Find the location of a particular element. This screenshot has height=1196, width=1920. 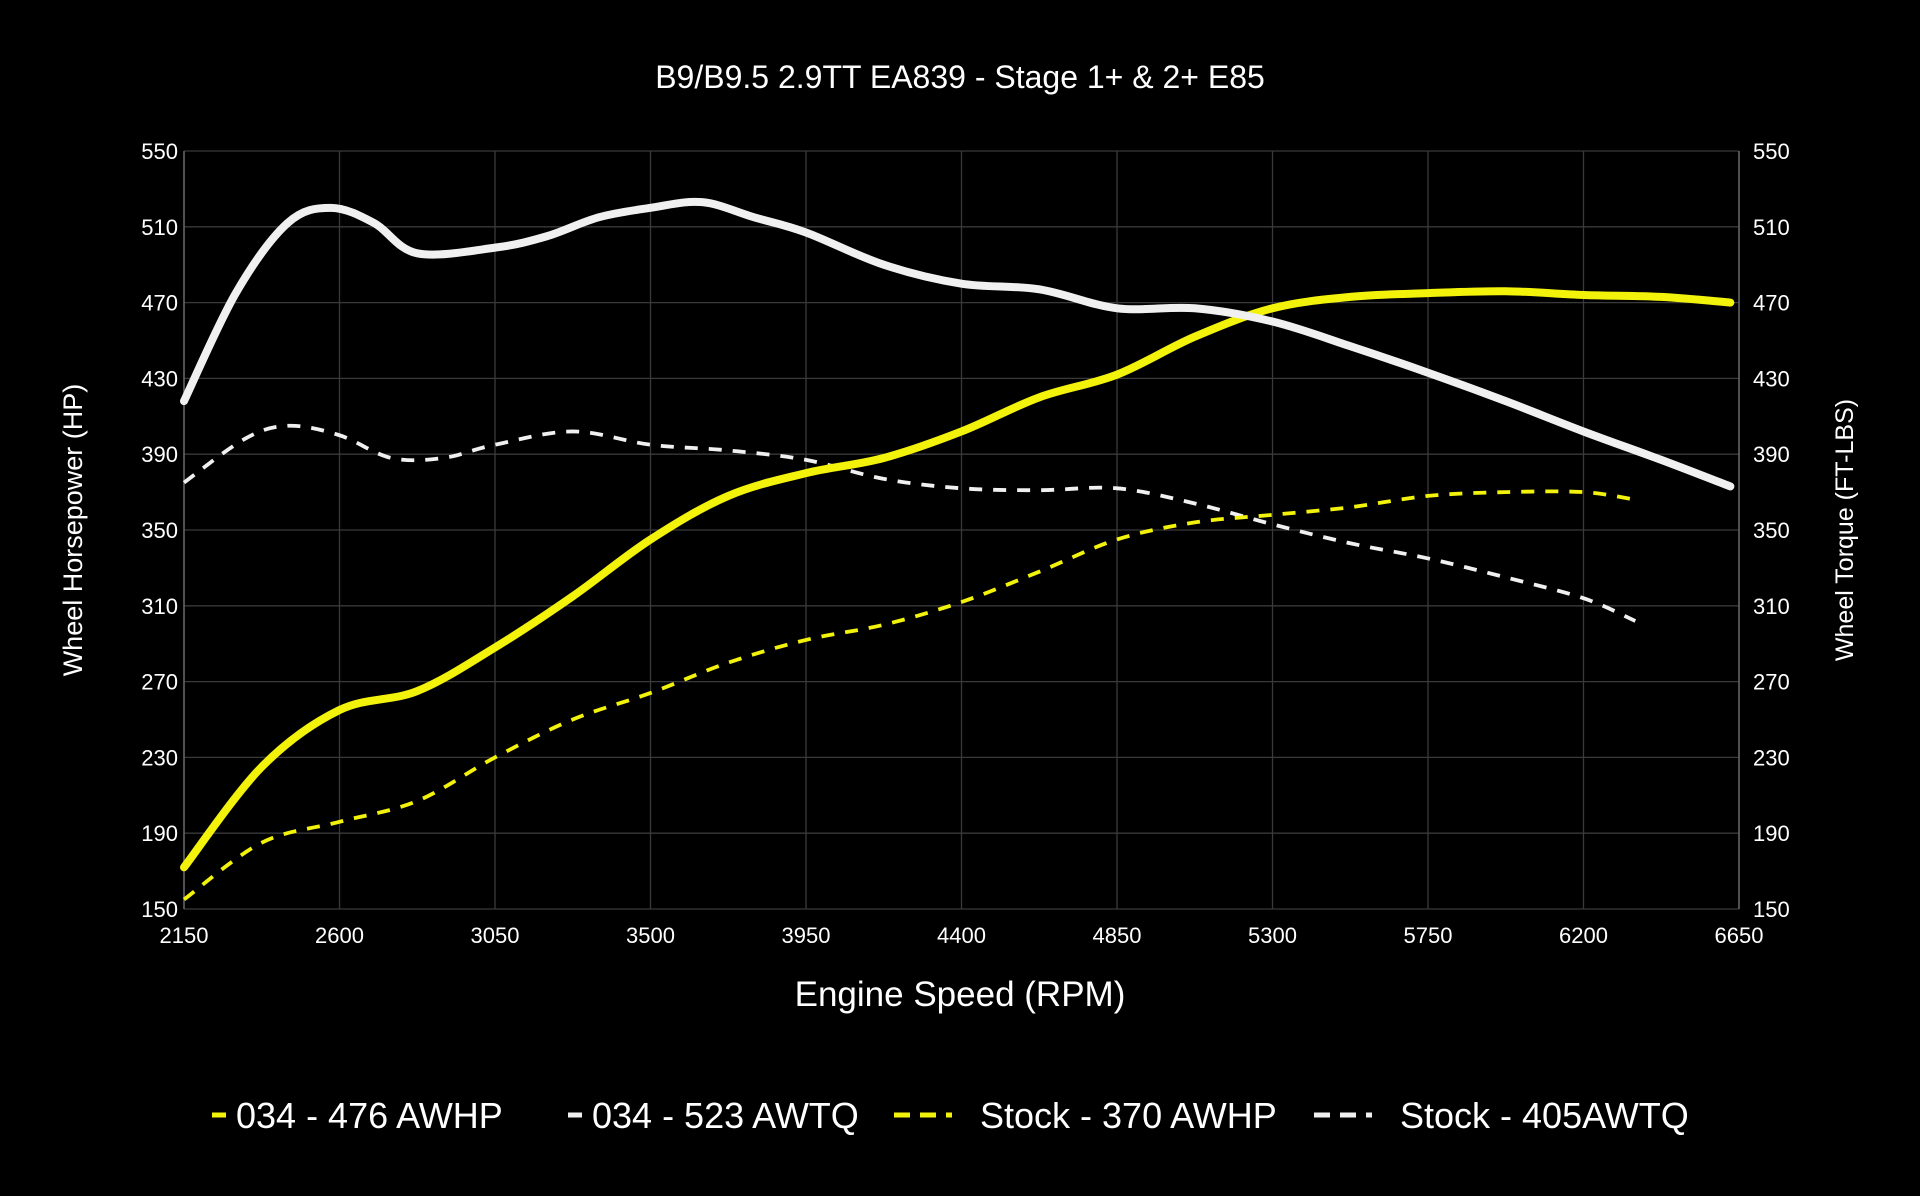

y-tick-label-left: 150 is located at coordinates (159, 909).